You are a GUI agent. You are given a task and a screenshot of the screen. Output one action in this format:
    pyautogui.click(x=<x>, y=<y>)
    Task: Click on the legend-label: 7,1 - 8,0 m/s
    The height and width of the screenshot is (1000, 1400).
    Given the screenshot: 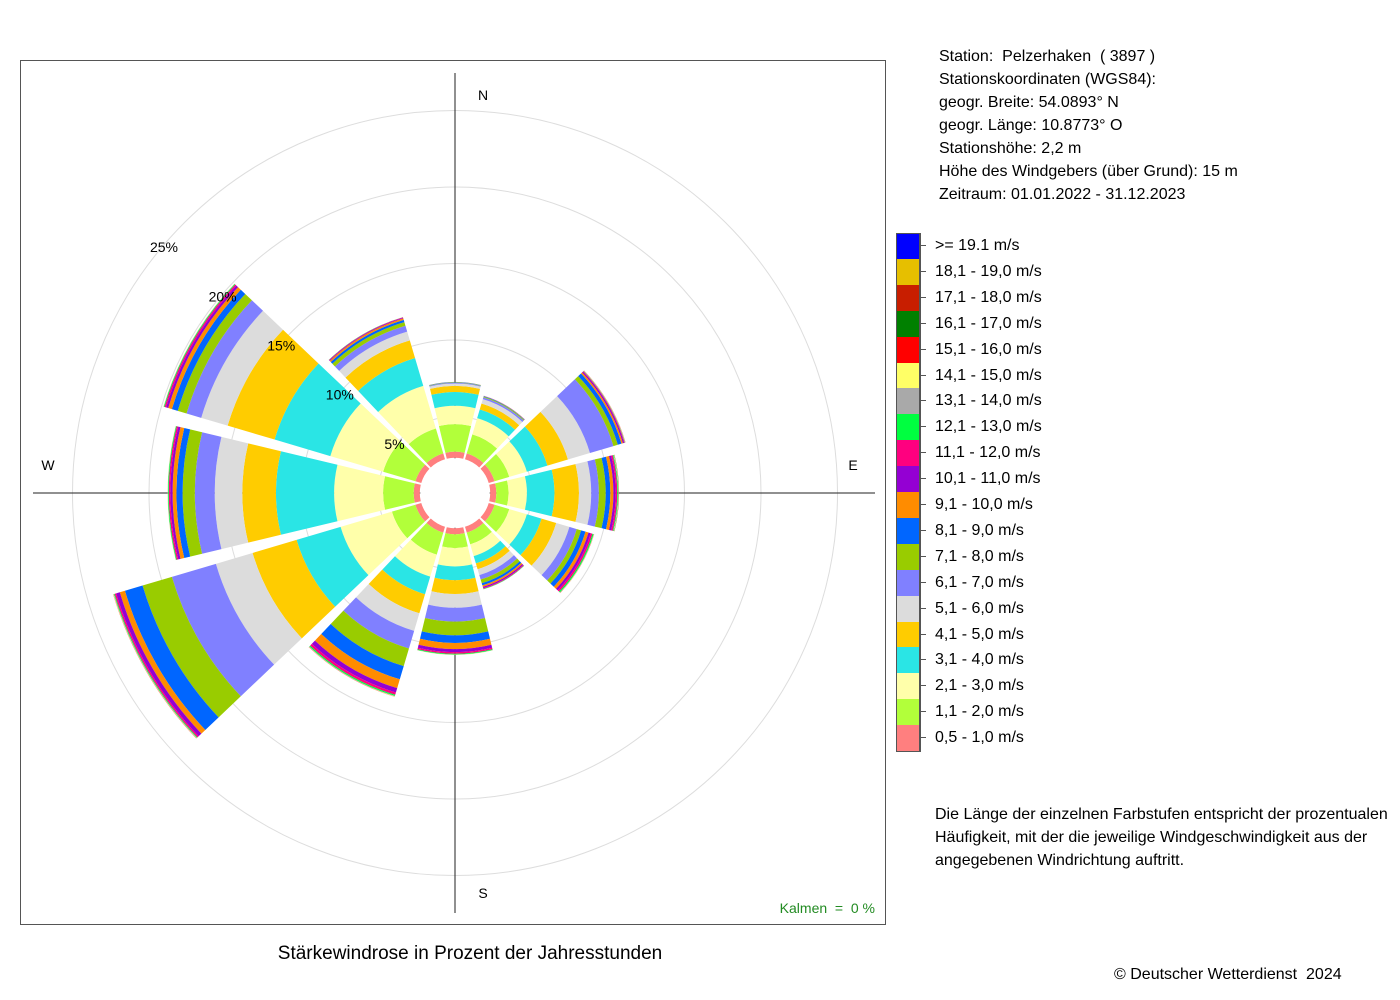 What is the action you would take?
    pyautogui.click(x=979, y=556)
    